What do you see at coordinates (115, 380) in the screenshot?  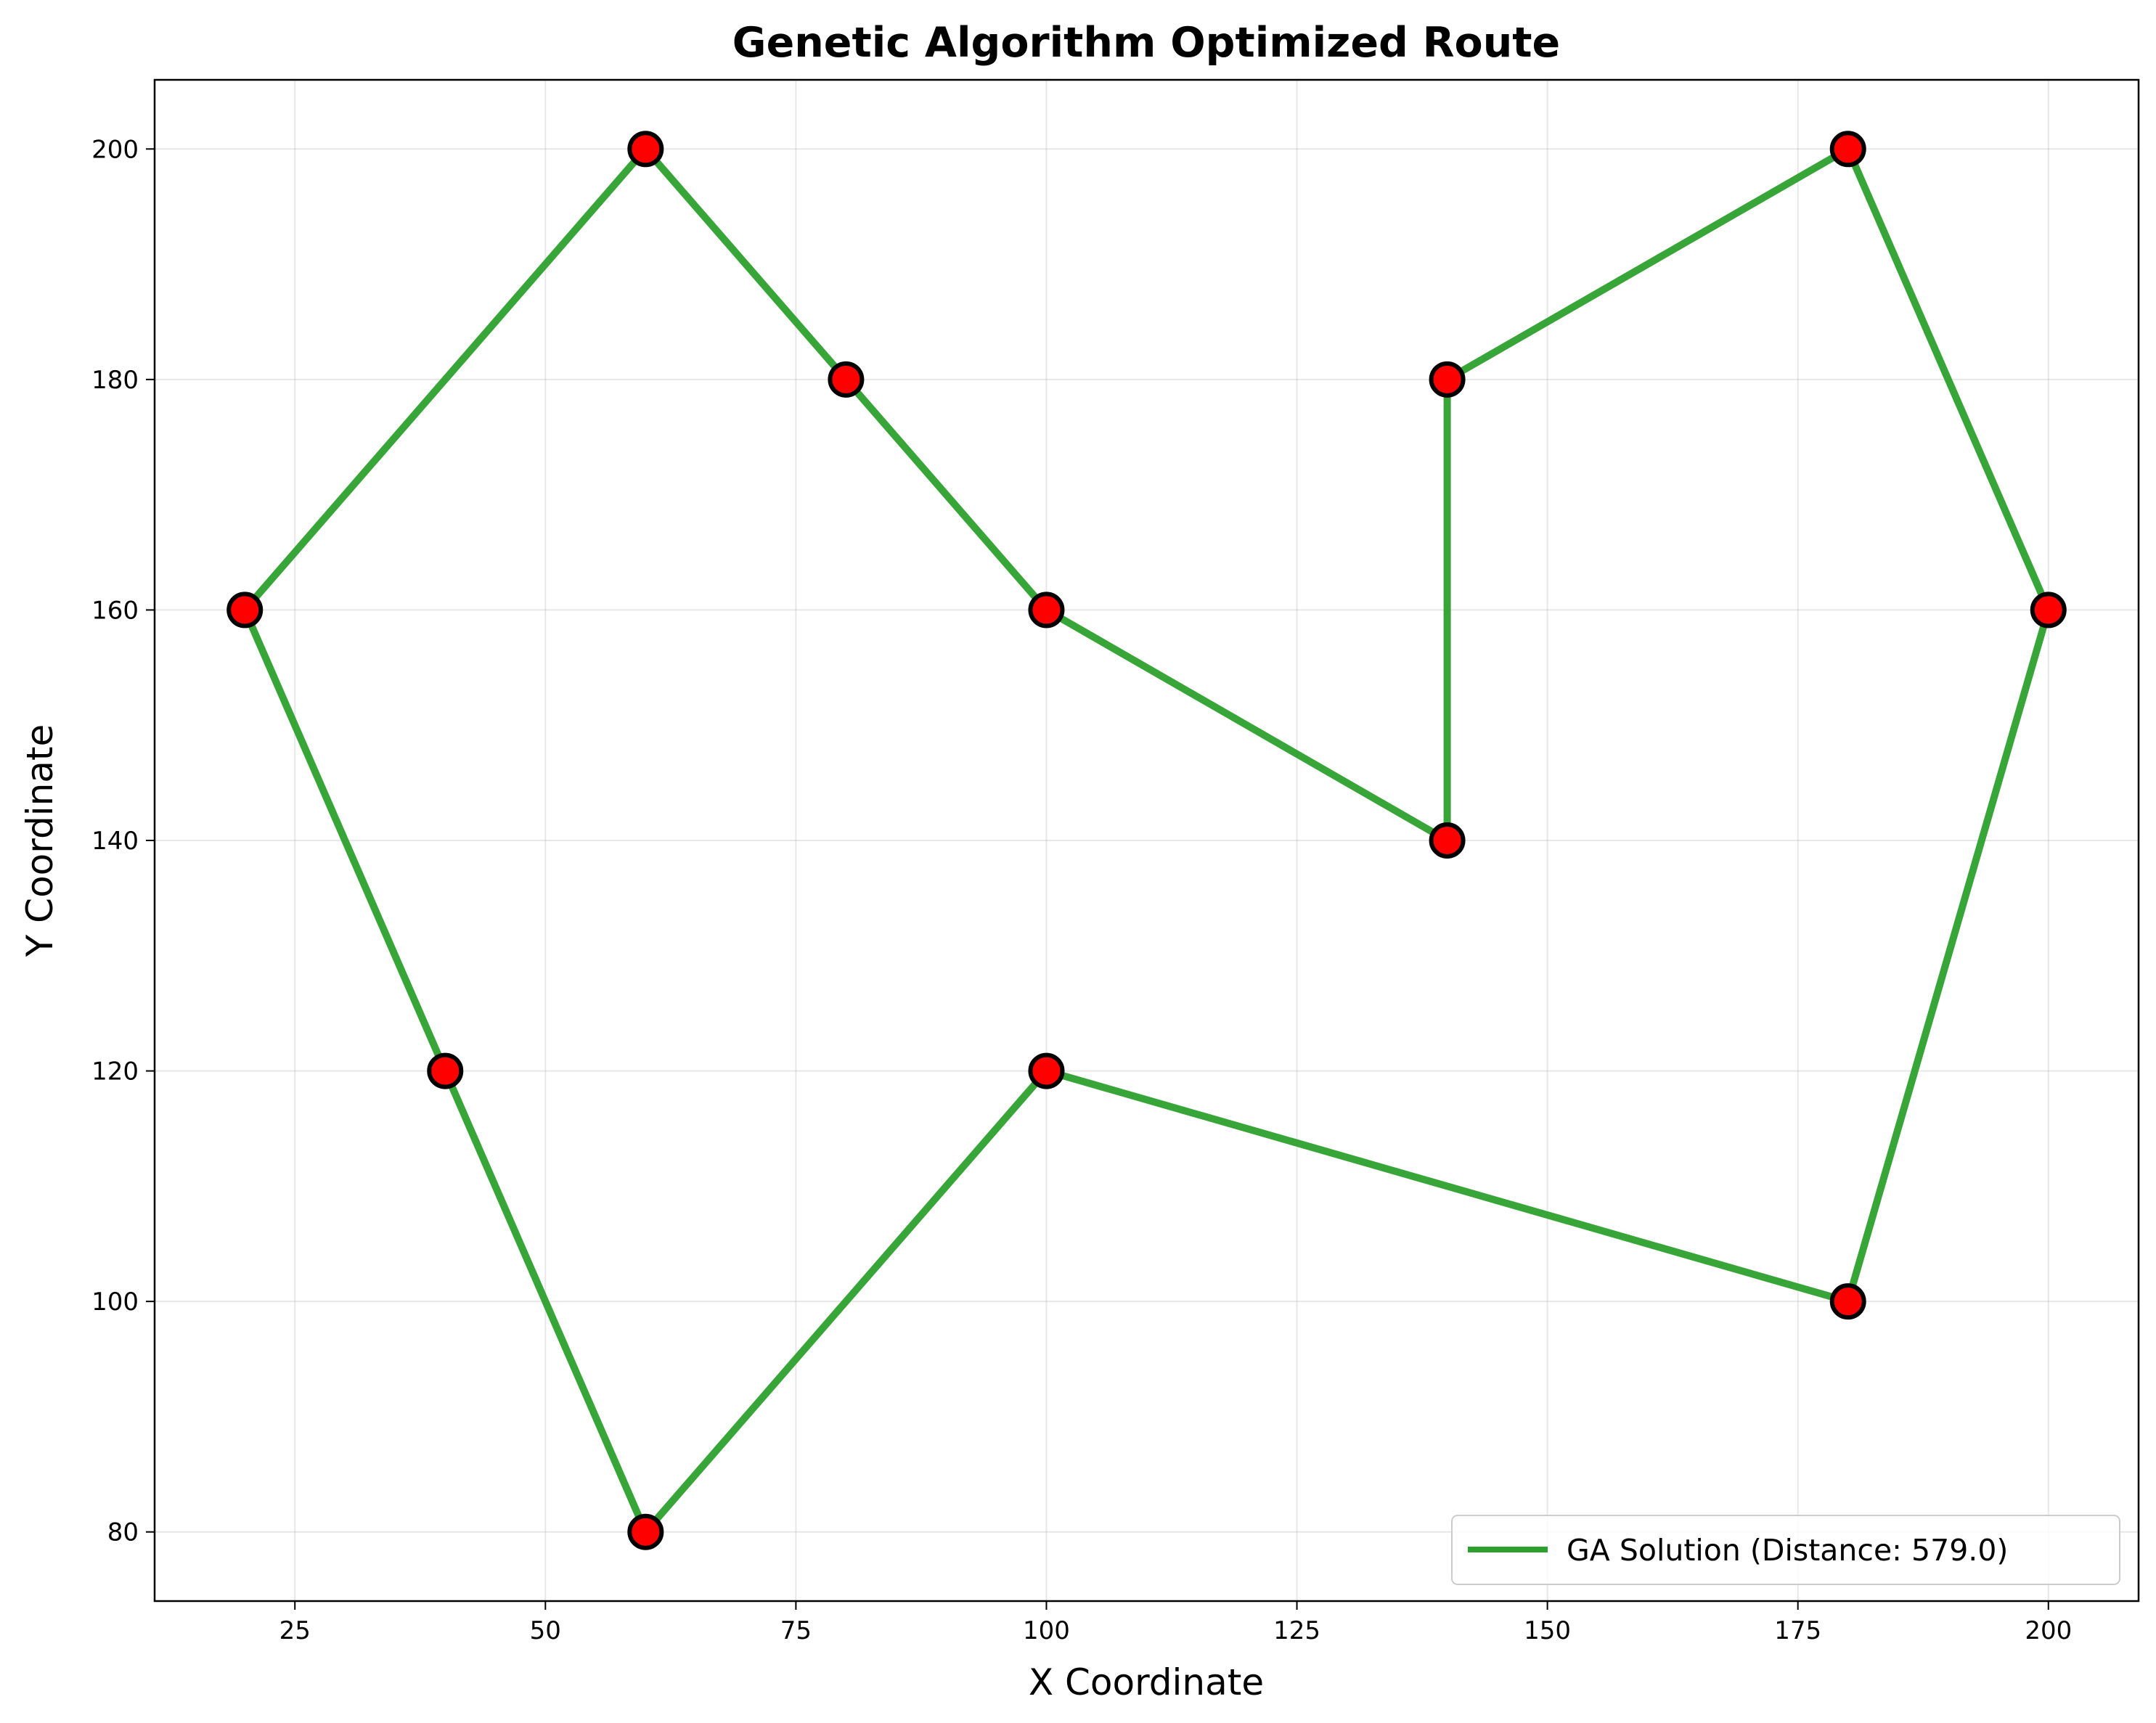 I see `y-tick-label: 180` at bounding box center [115, 380].